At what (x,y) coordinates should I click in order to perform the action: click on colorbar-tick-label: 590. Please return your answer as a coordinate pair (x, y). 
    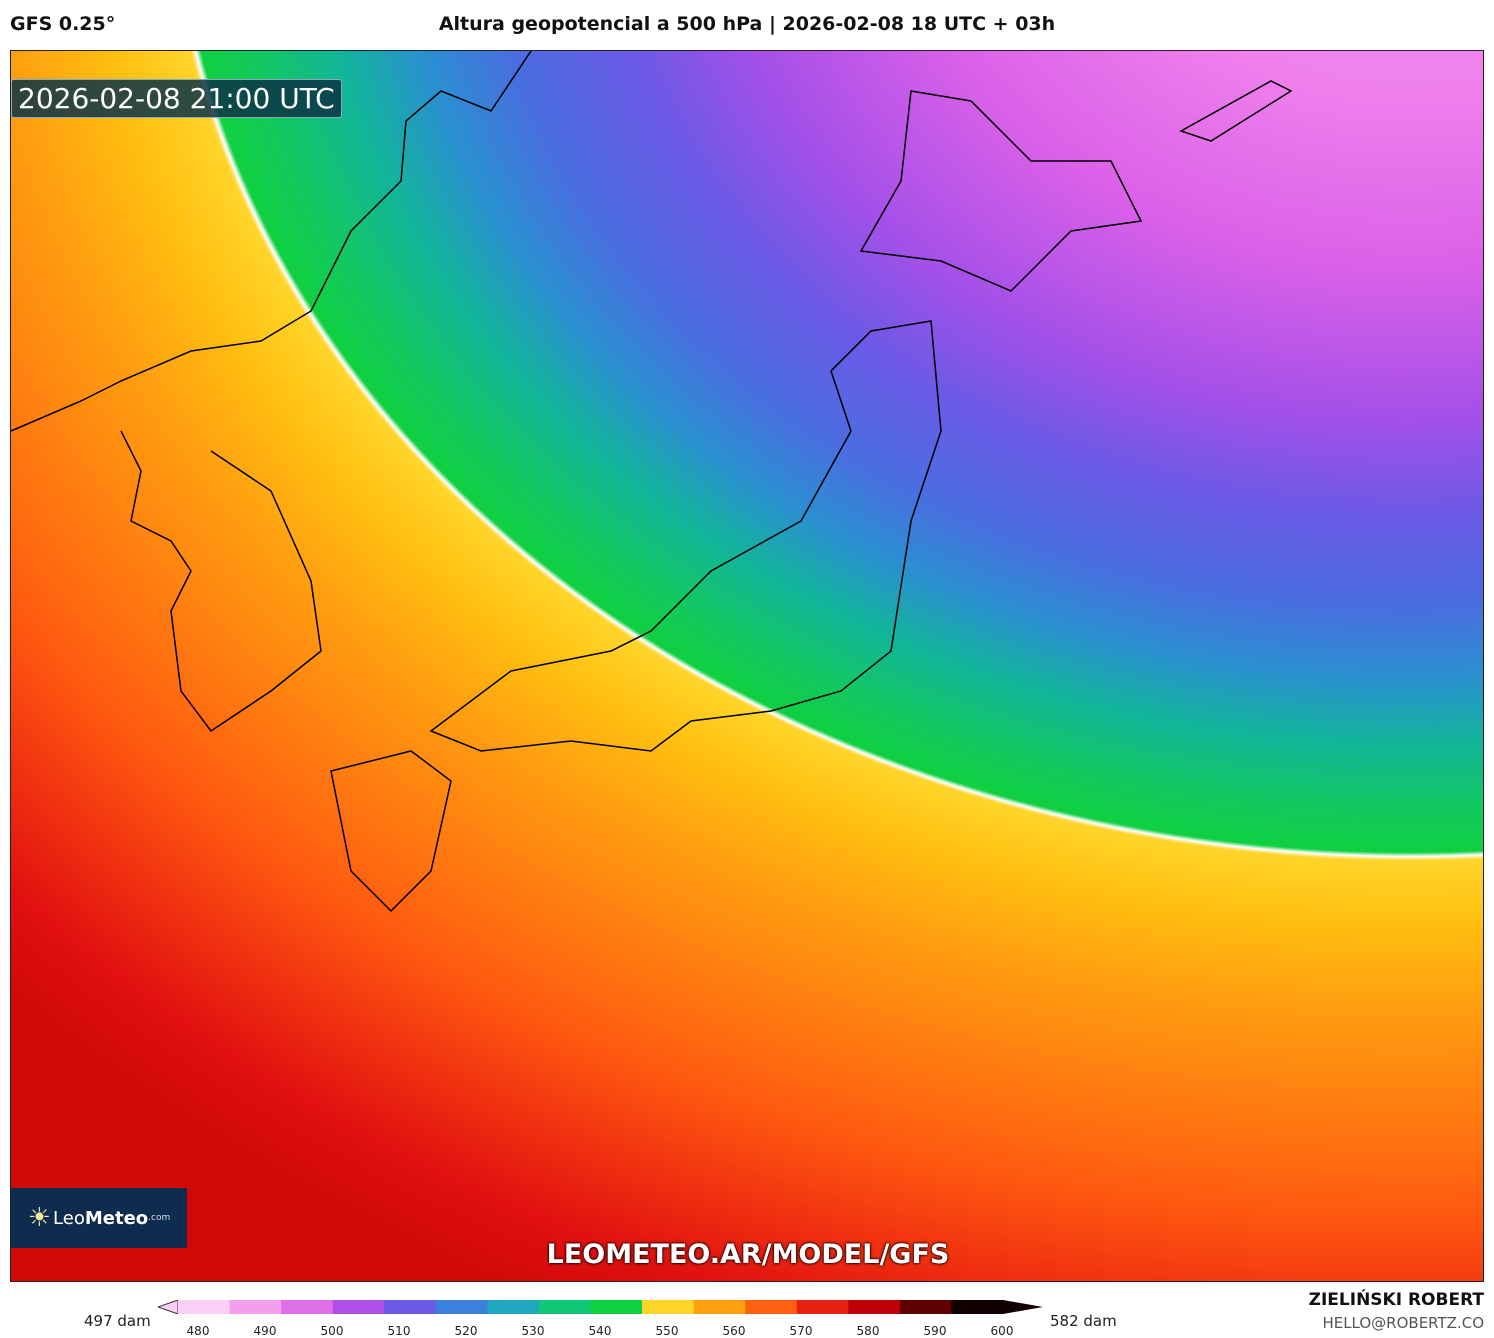
    Looking at the image, I should click on (935, 1331).